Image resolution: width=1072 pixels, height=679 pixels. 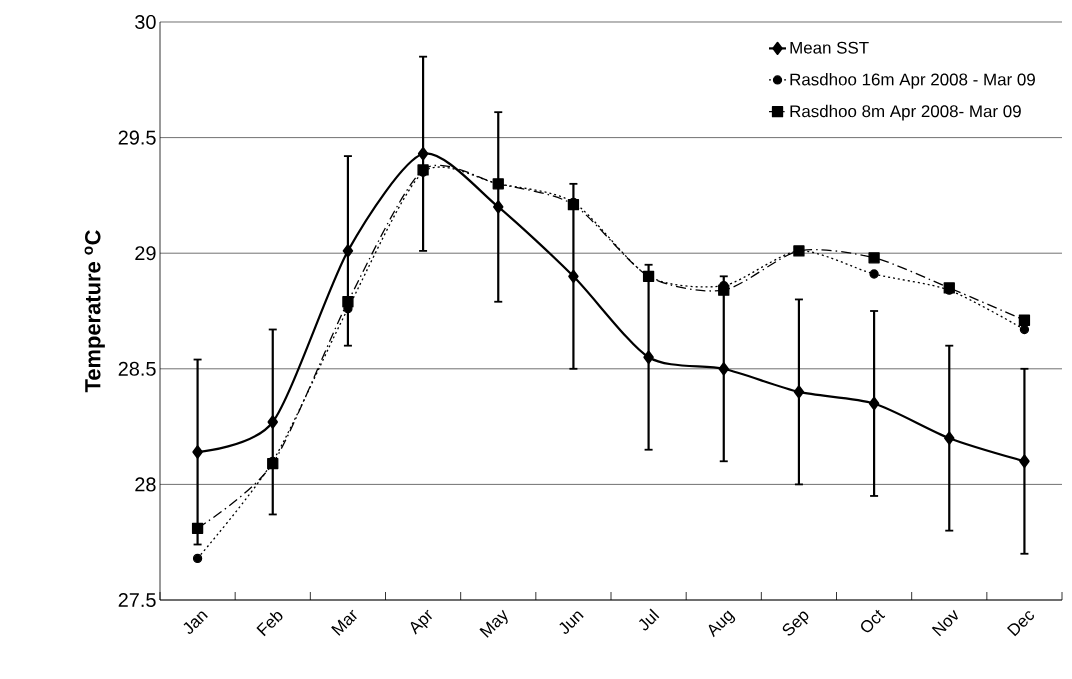 What do you see at coordinates (944, 623) in the screenshot?
I see `x-tick-label: Nov` at bounding box center [944, 623].